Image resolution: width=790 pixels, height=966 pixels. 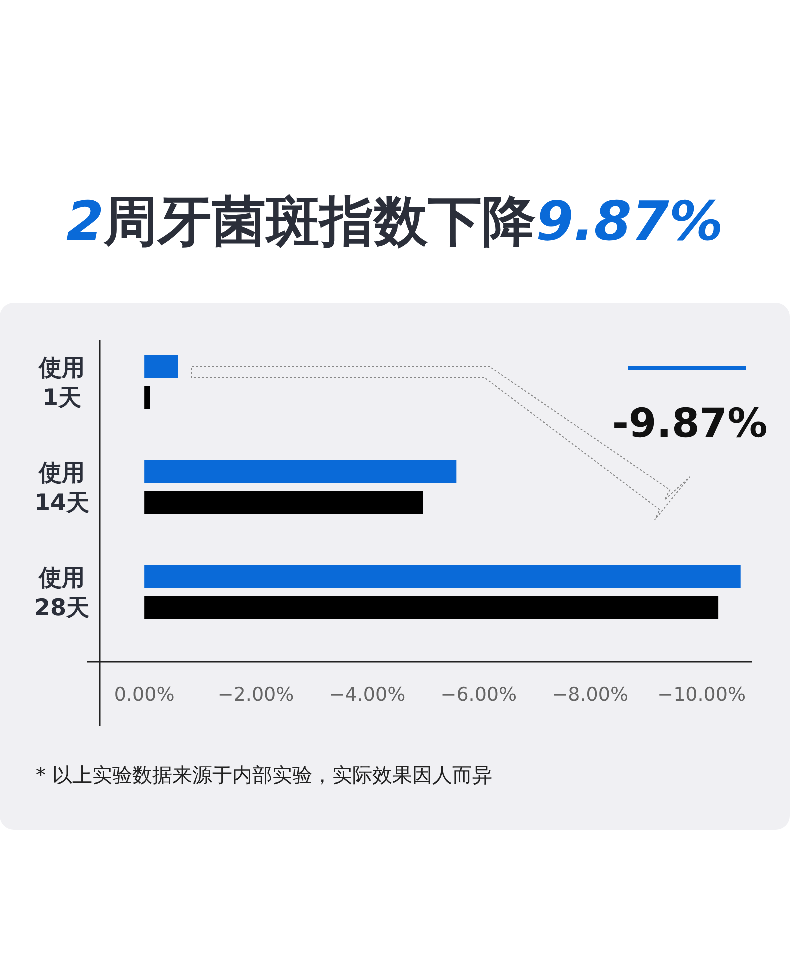 I want to click on y-tick-label: 使用 1天, so click(x=61, y=384).